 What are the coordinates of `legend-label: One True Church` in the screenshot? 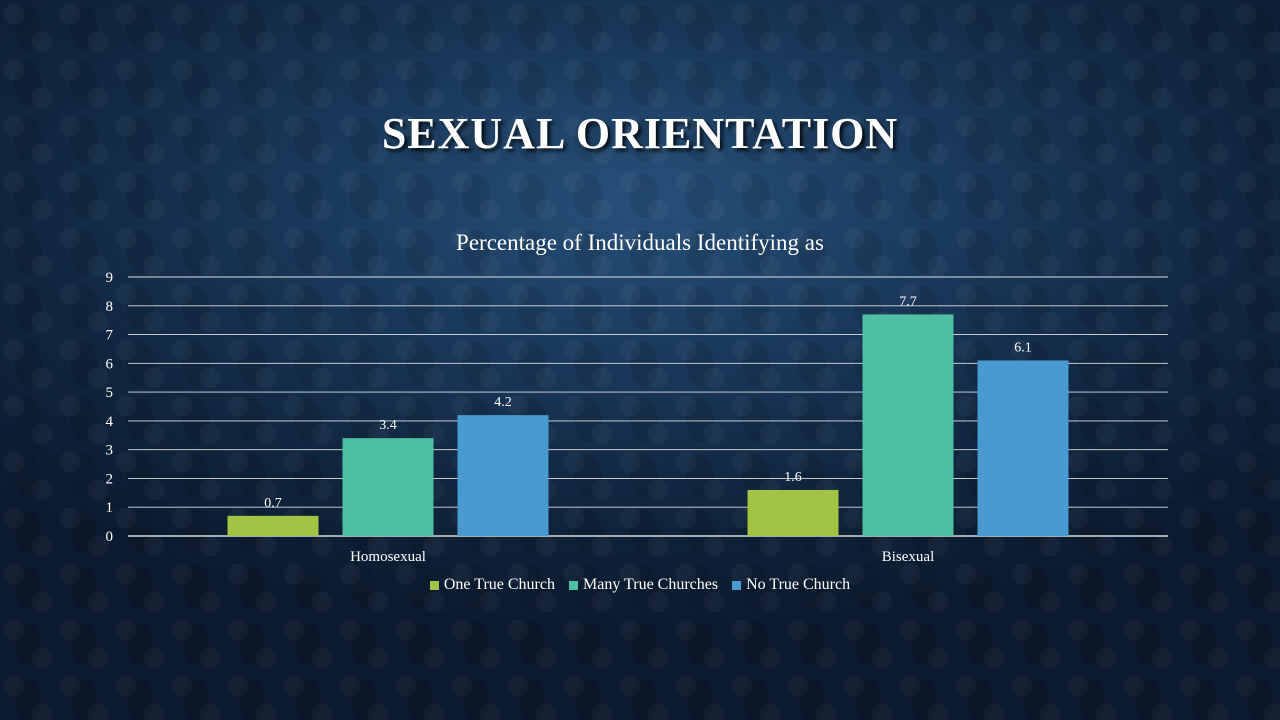 It's located at (499, 584).